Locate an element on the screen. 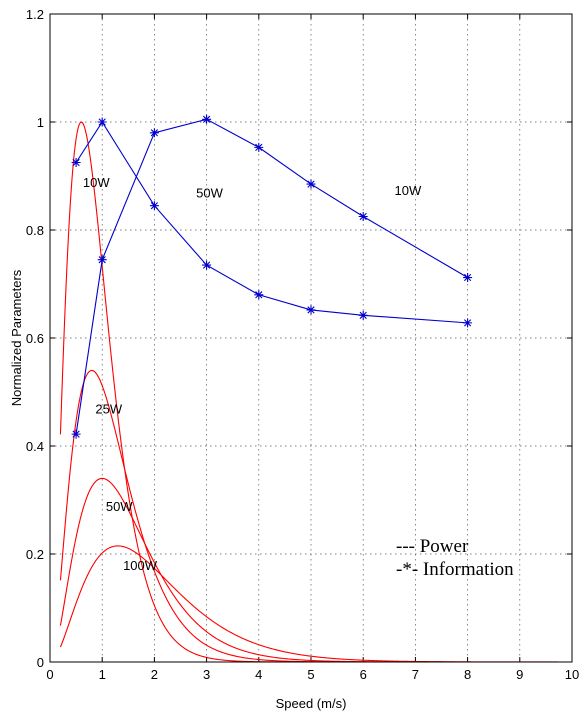  x-tick-label: 1 is located at coordinates (102, 674).